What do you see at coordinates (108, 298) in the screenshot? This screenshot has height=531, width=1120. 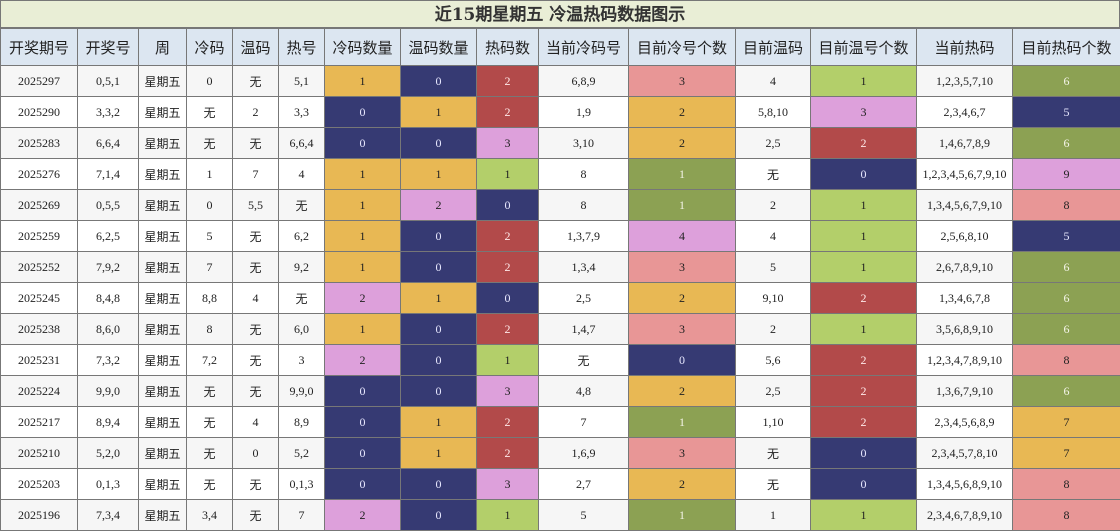 I see `table-cell: 8,4,8` at bounding box center [108, 298].